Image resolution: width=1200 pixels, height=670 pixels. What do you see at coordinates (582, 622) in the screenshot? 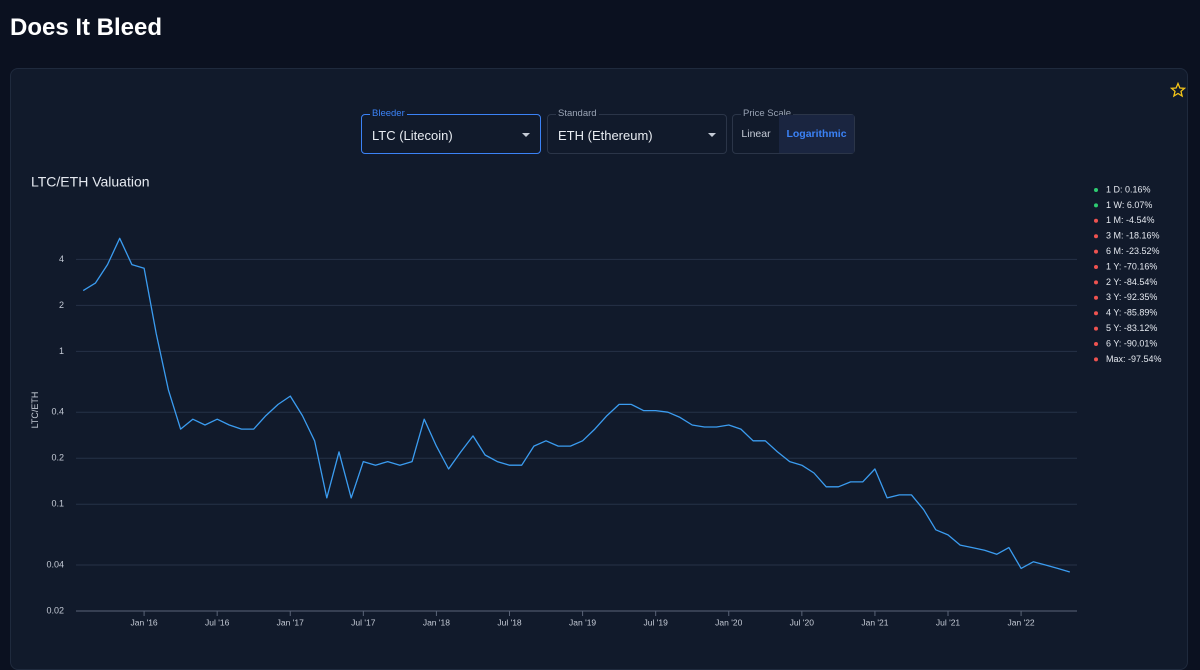
I see `x-tick-label: Jan '19` at bounding box center [582, 622].